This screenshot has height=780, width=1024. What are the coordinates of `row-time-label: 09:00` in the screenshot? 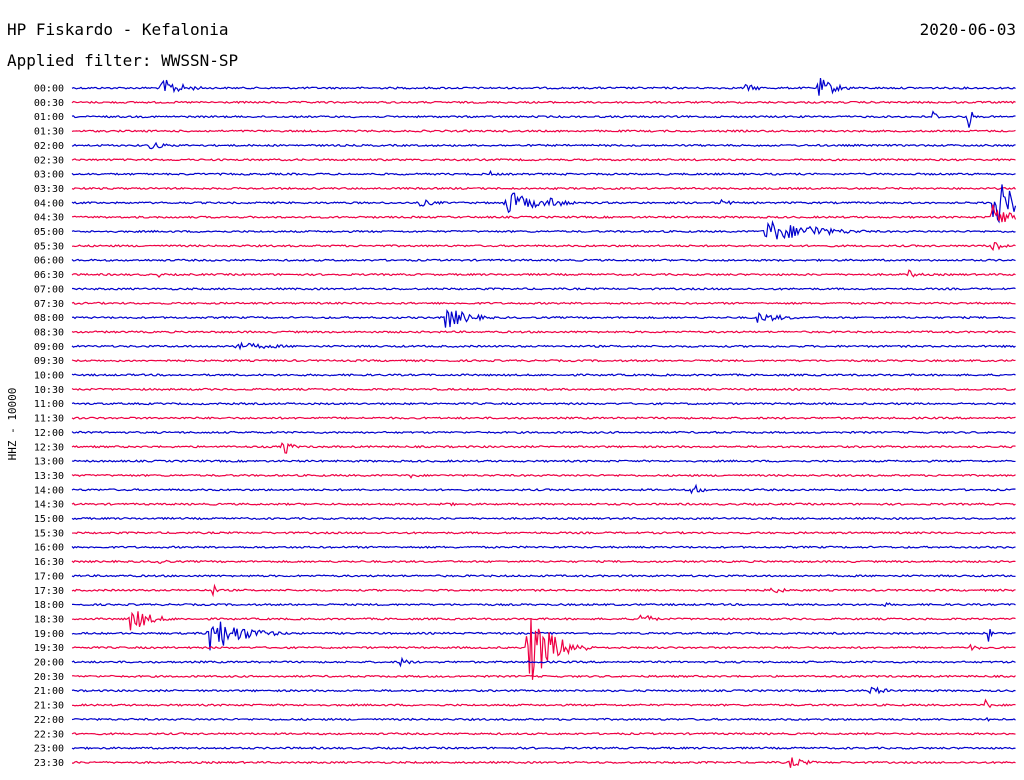 It's located at (49, 347).